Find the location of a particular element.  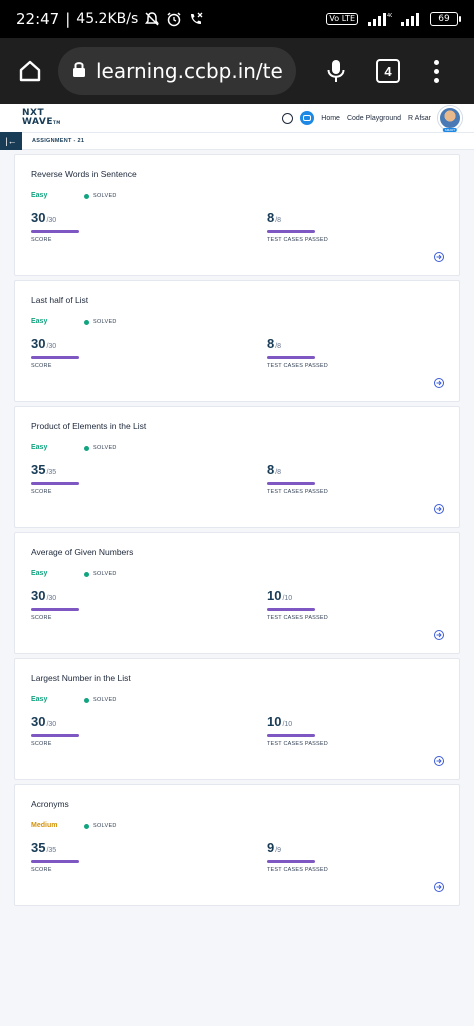

stopwatch-icon is located at coordinates (288, 118).